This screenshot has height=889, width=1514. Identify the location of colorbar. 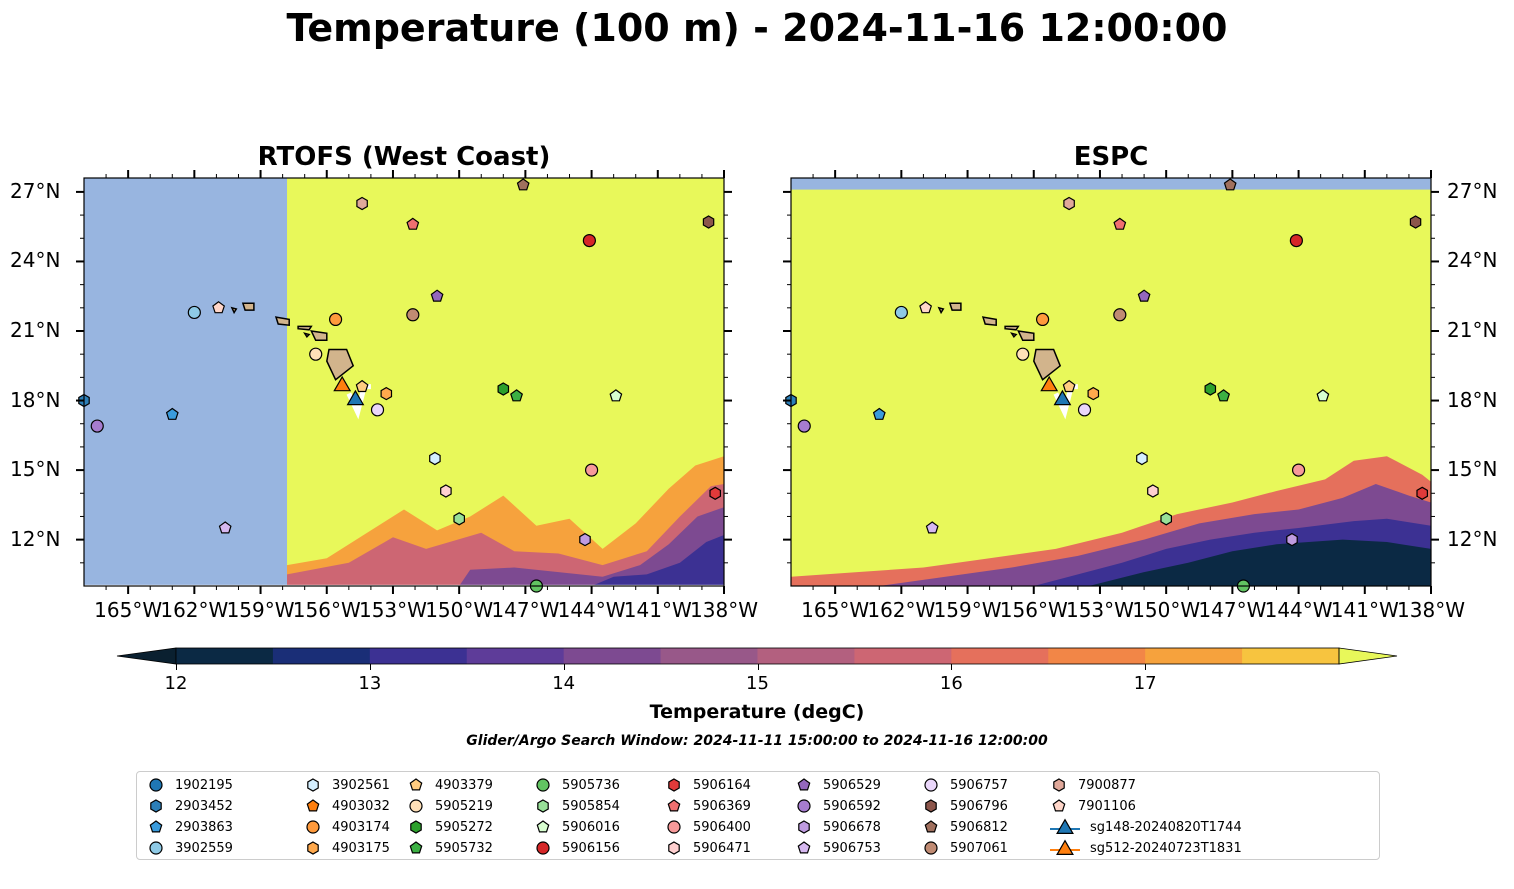
(757, 656).